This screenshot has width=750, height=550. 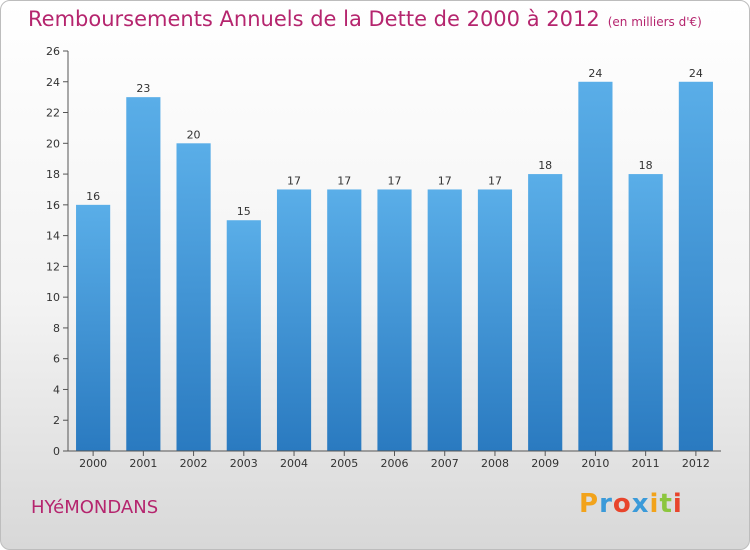 What do you see at coordinates (143, 274) in the screenshot?
I see `bar-2001` at bounding box center [143, 274].